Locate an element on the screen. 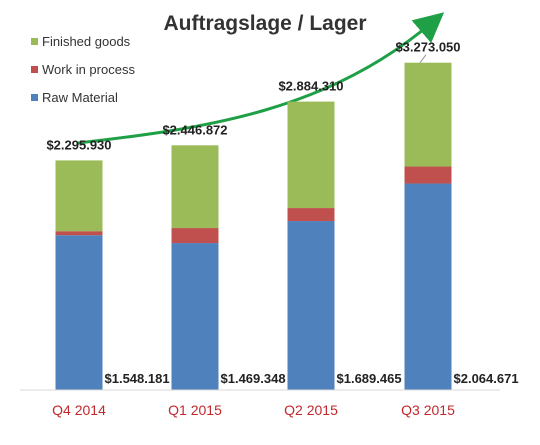 This screenshot has height=445, width=540. raw-material-label-3: $1.689.465 is located at coordinates (369, 378).